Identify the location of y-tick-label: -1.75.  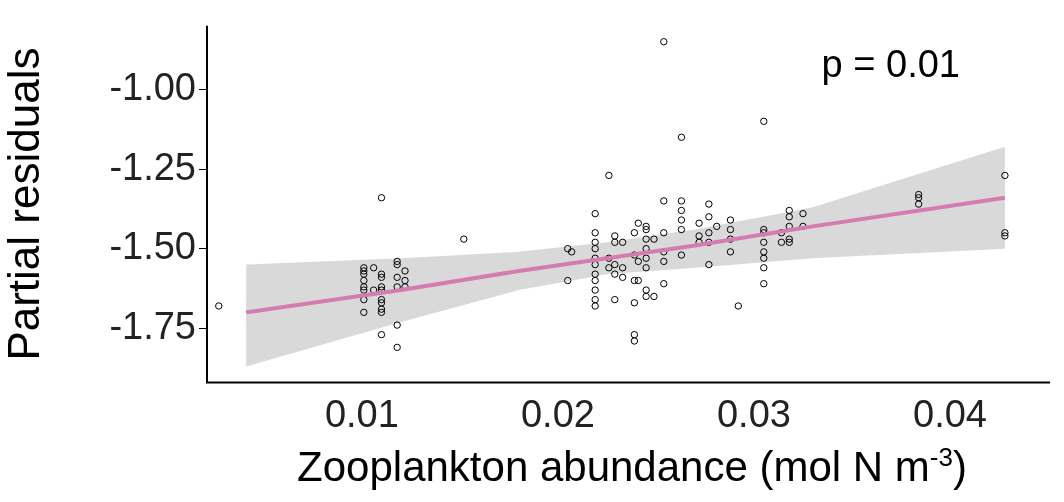
(152, 325).